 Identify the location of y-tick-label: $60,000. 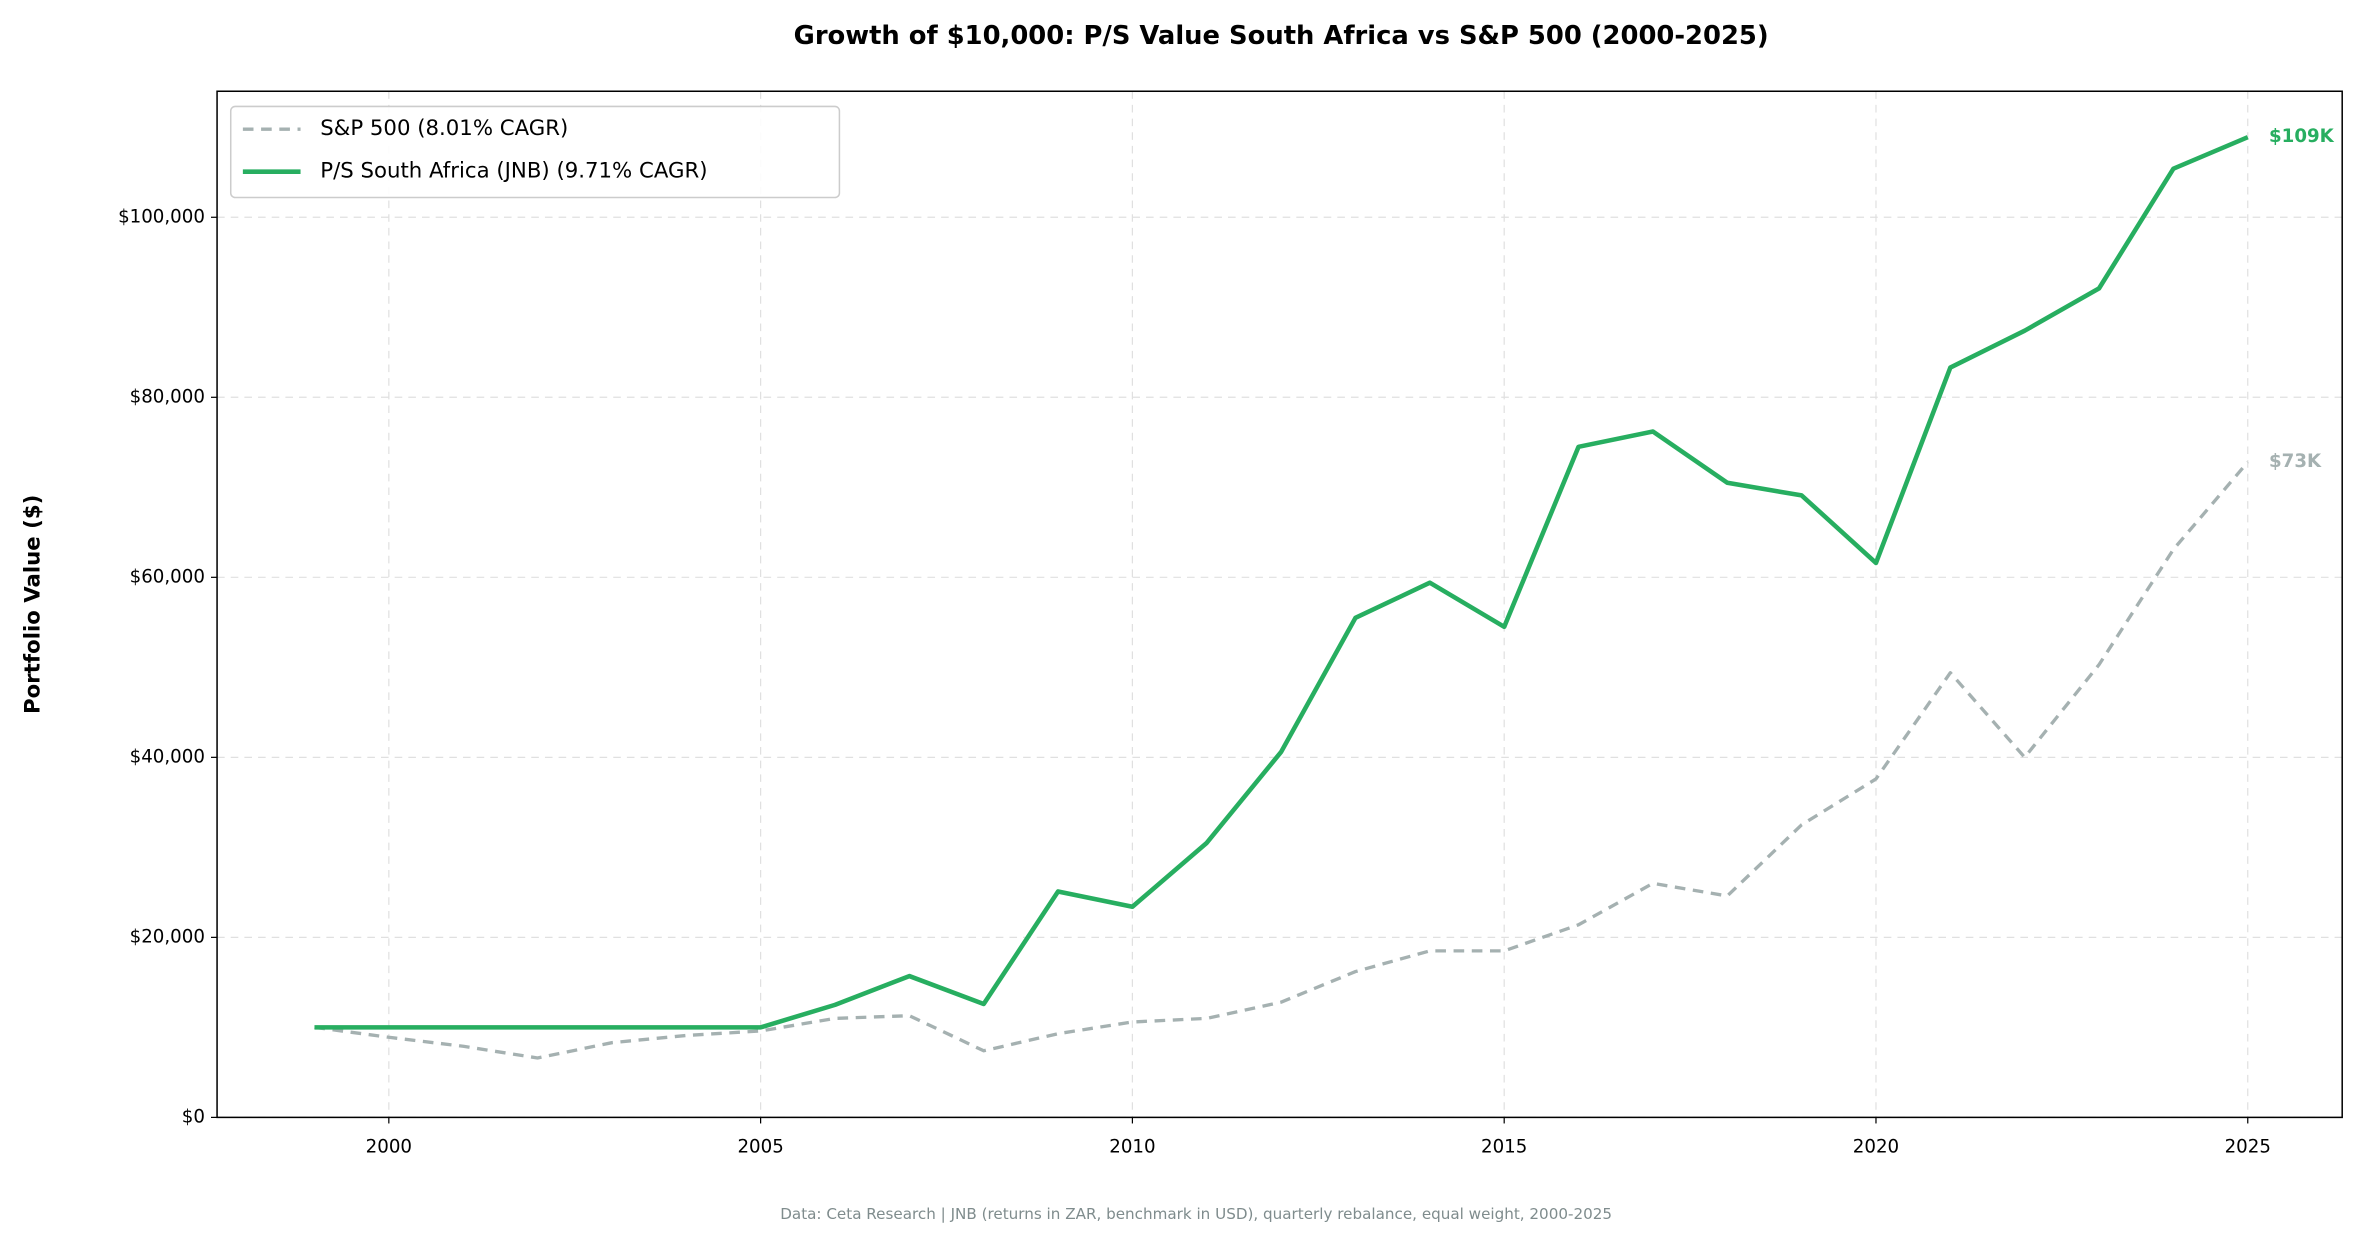
(167, 576).